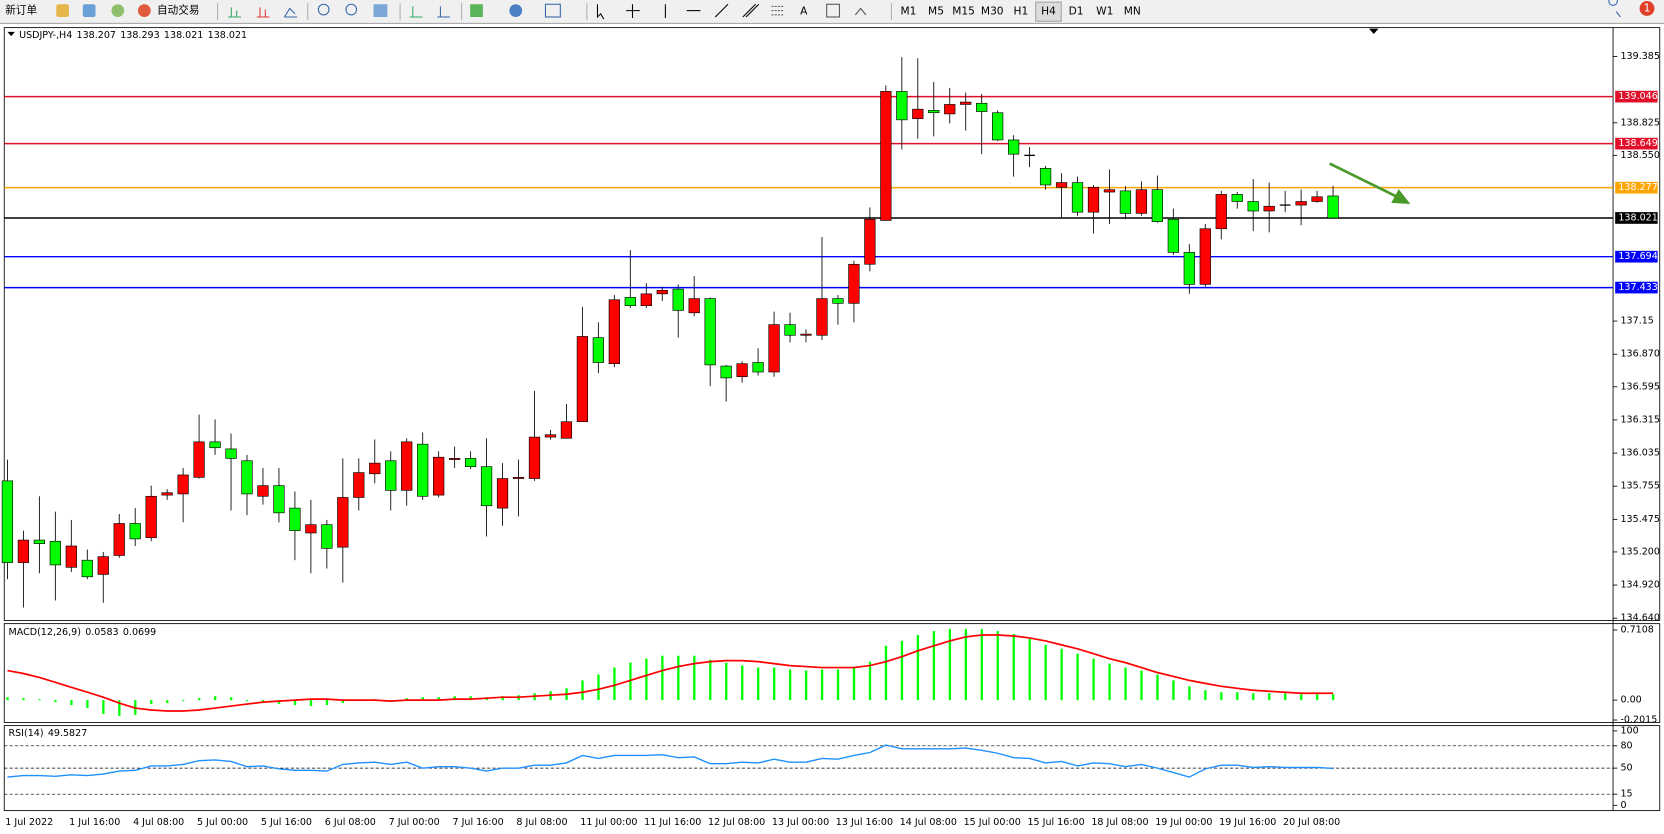  What do you see at coordinates (1647, 8) in the screenshot?
I see `notification-badge` at bounding box center [1647, 8].